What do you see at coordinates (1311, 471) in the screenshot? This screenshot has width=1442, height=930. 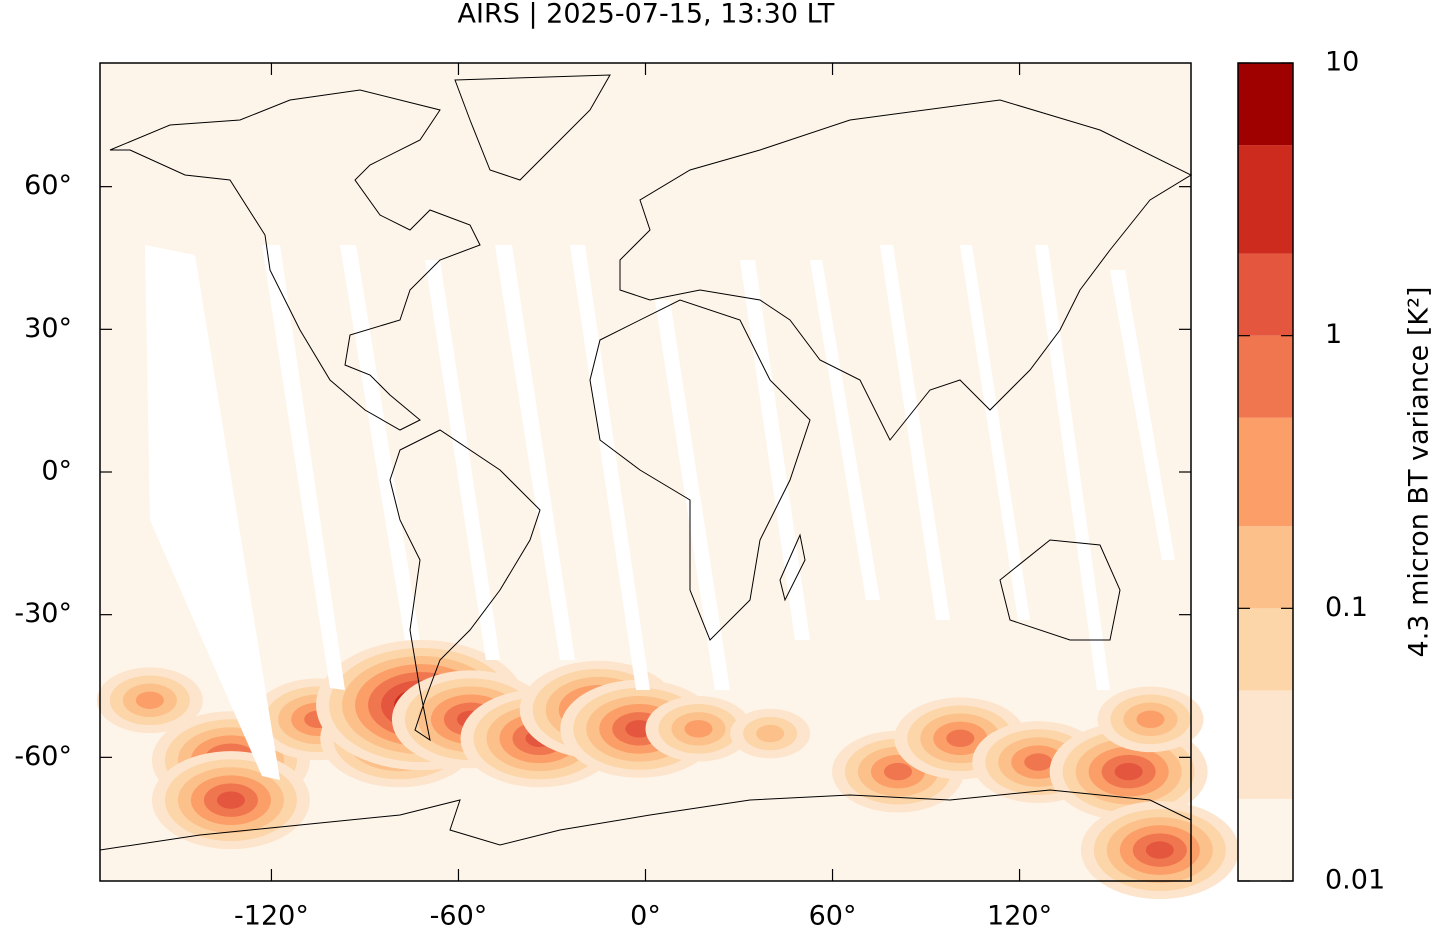 I see `colorbar: 0.01 0.1 1 10` at bounding box center [1311, 471].